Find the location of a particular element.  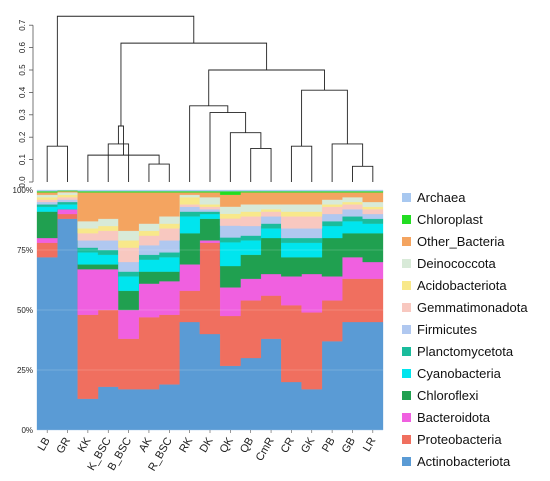

dendrogram-y-tick-label: 0.5 is located at coordinates (22, 70).